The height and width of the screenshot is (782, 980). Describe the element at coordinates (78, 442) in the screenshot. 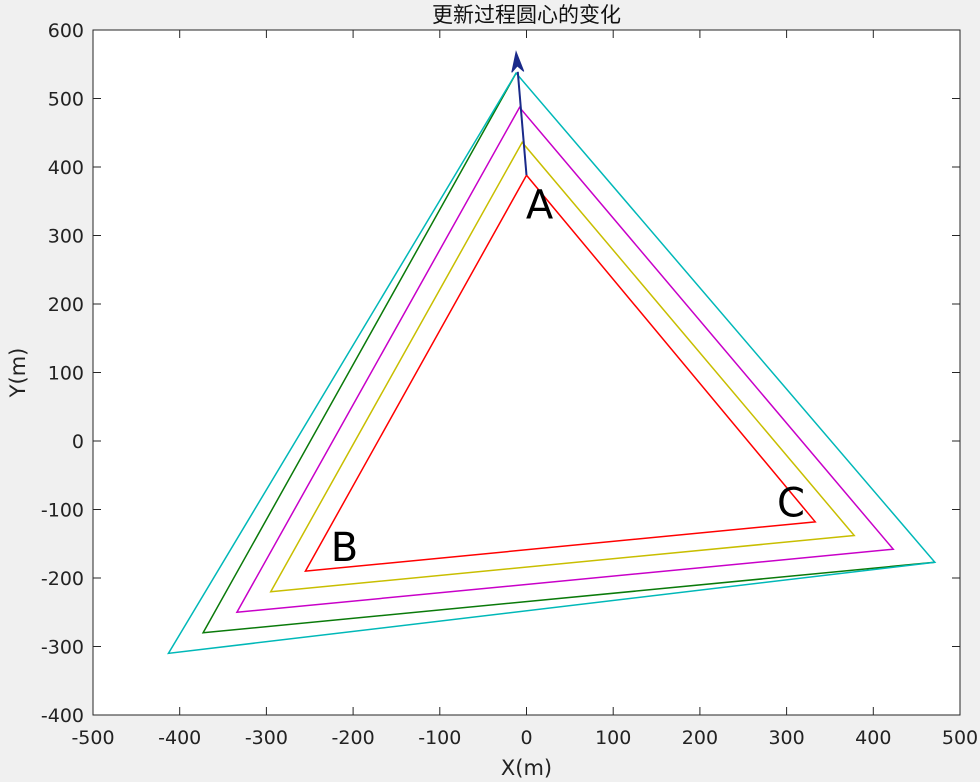

I see `y-tick-label: 0` at that location.